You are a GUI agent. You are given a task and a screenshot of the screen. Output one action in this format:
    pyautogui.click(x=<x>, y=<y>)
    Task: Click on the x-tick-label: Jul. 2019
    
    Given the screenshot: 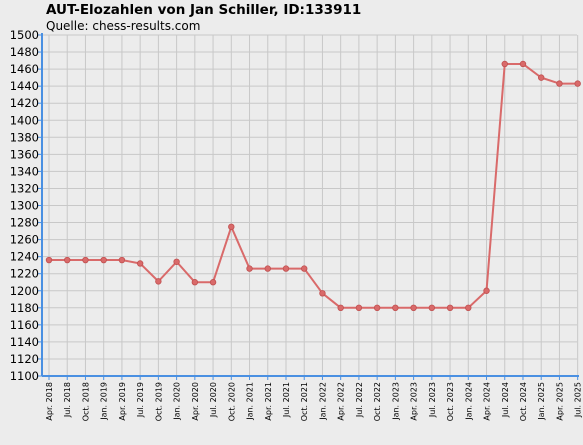 What is the action you would take?
    pyautogui.click(x=140, y=400)
    